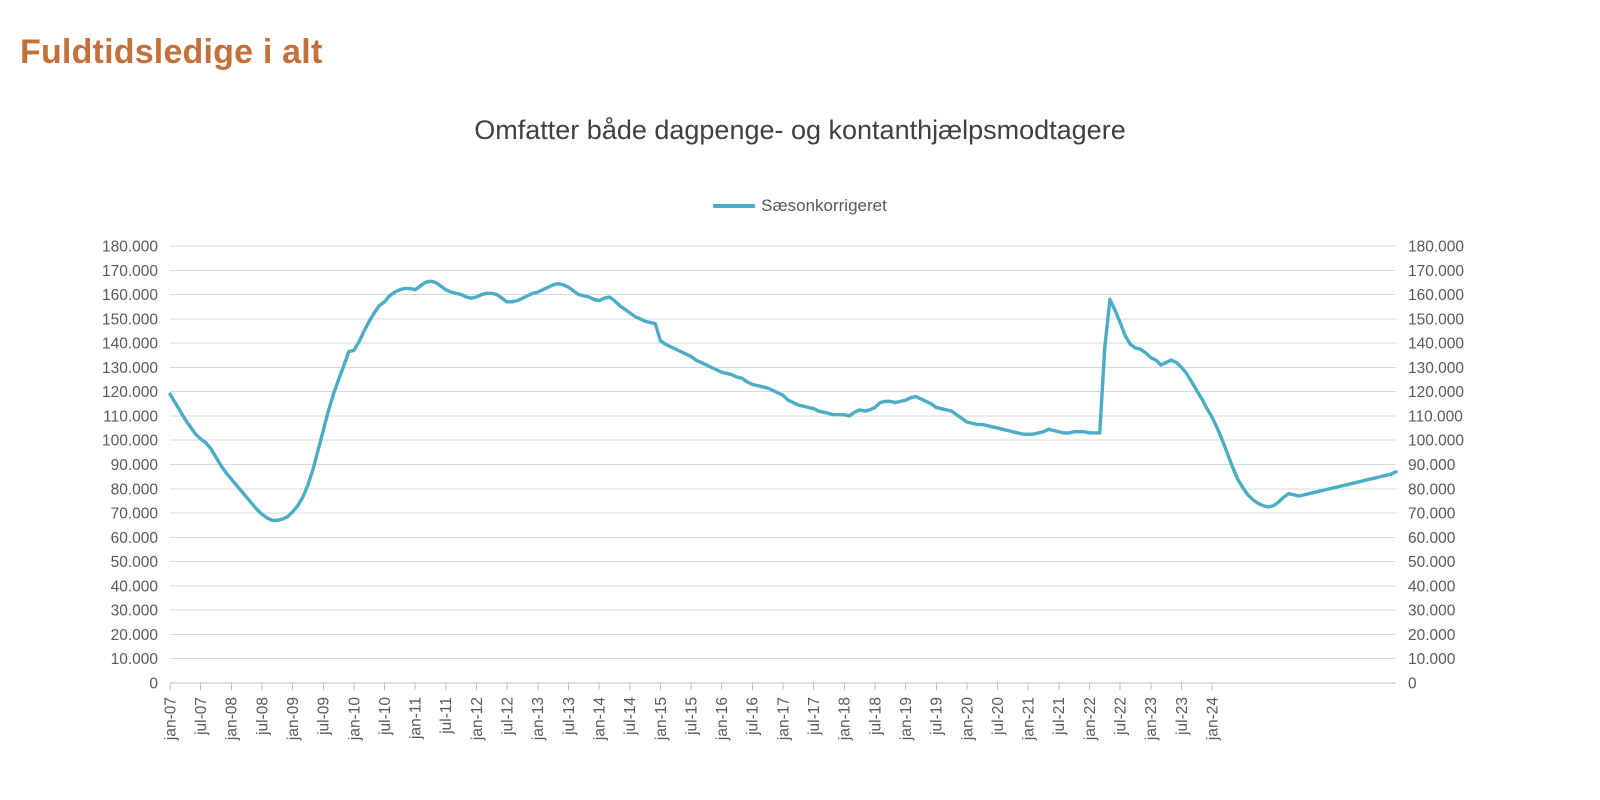 The height and width of the screenshot is (800, 1600). What do you see at coordinates (722, 719) in the screenshot?
I see `x-axis-tick-label: jan-16` at bounding box center [722, 719].